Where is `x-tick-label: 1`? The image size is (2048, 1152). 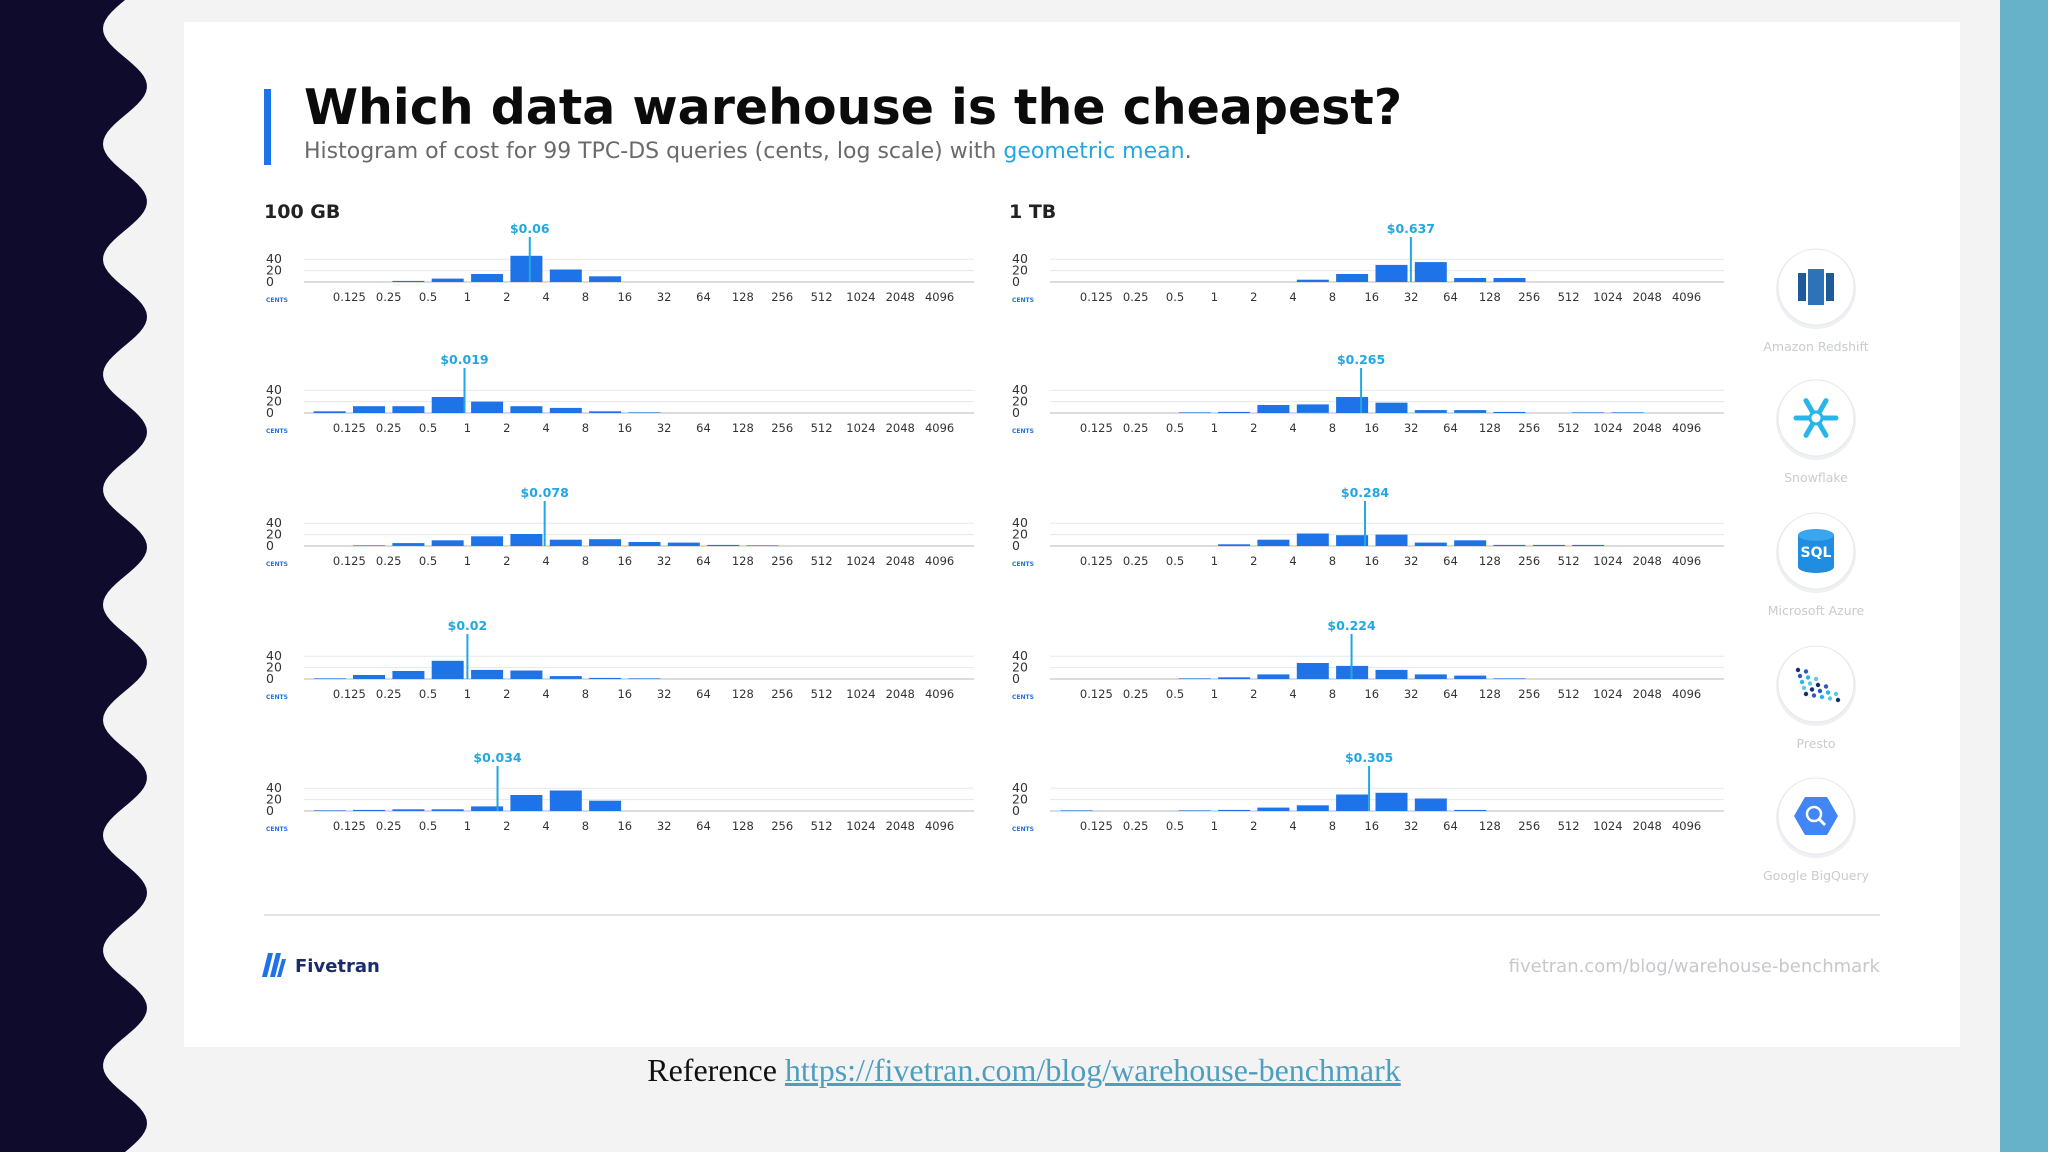 x-tick-label: 1 is located at coordinates (467, 826).